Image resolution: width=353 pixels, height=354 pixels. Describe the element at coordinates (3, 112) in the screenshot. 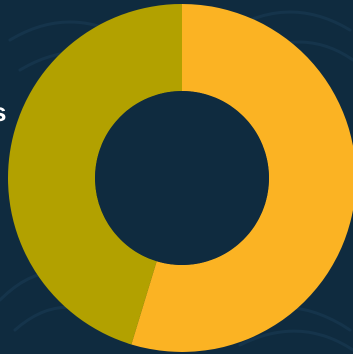

I see `edge-label-text: s` at that location.